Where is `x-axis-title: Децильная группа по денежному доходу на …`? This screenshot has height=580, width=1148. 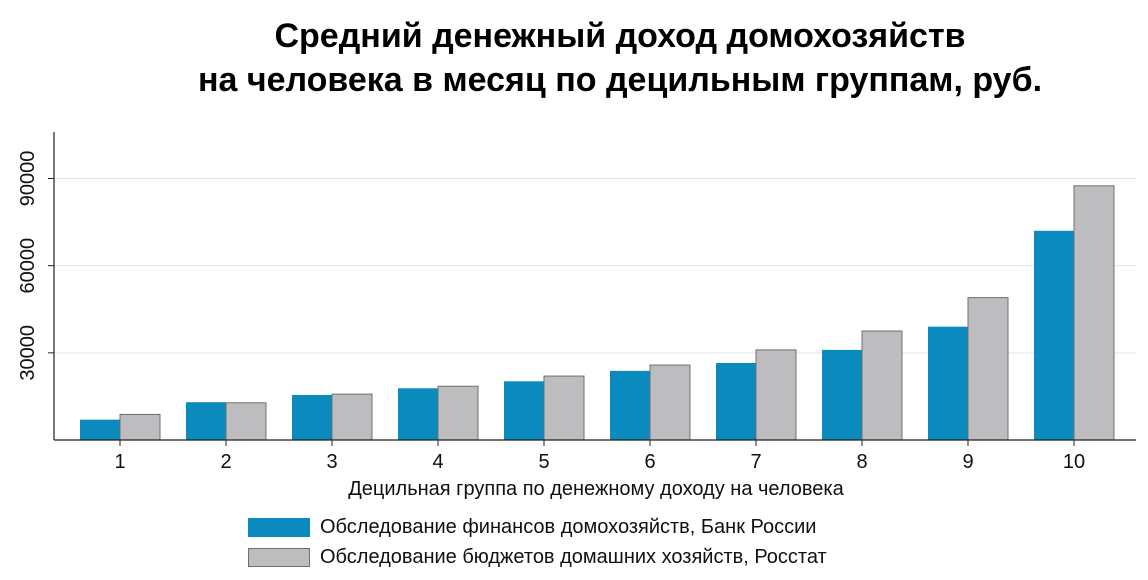 x-axis-title: Децильная группа по денежному доходу на … is located at coordinates (596, 489).